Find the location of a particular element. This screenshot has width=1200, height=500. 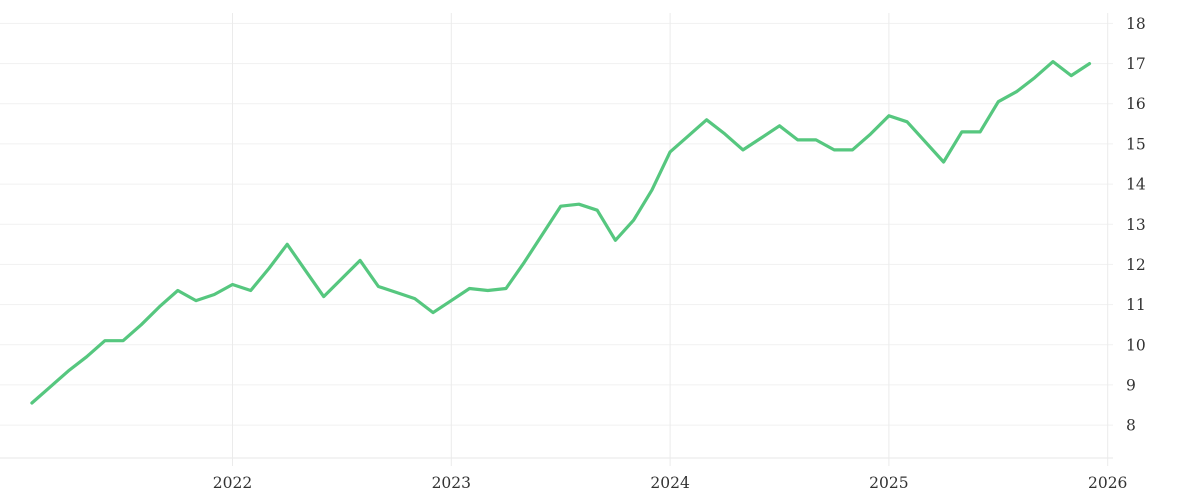

x-tick-label: 2022 is located at coordinates (232, 483).